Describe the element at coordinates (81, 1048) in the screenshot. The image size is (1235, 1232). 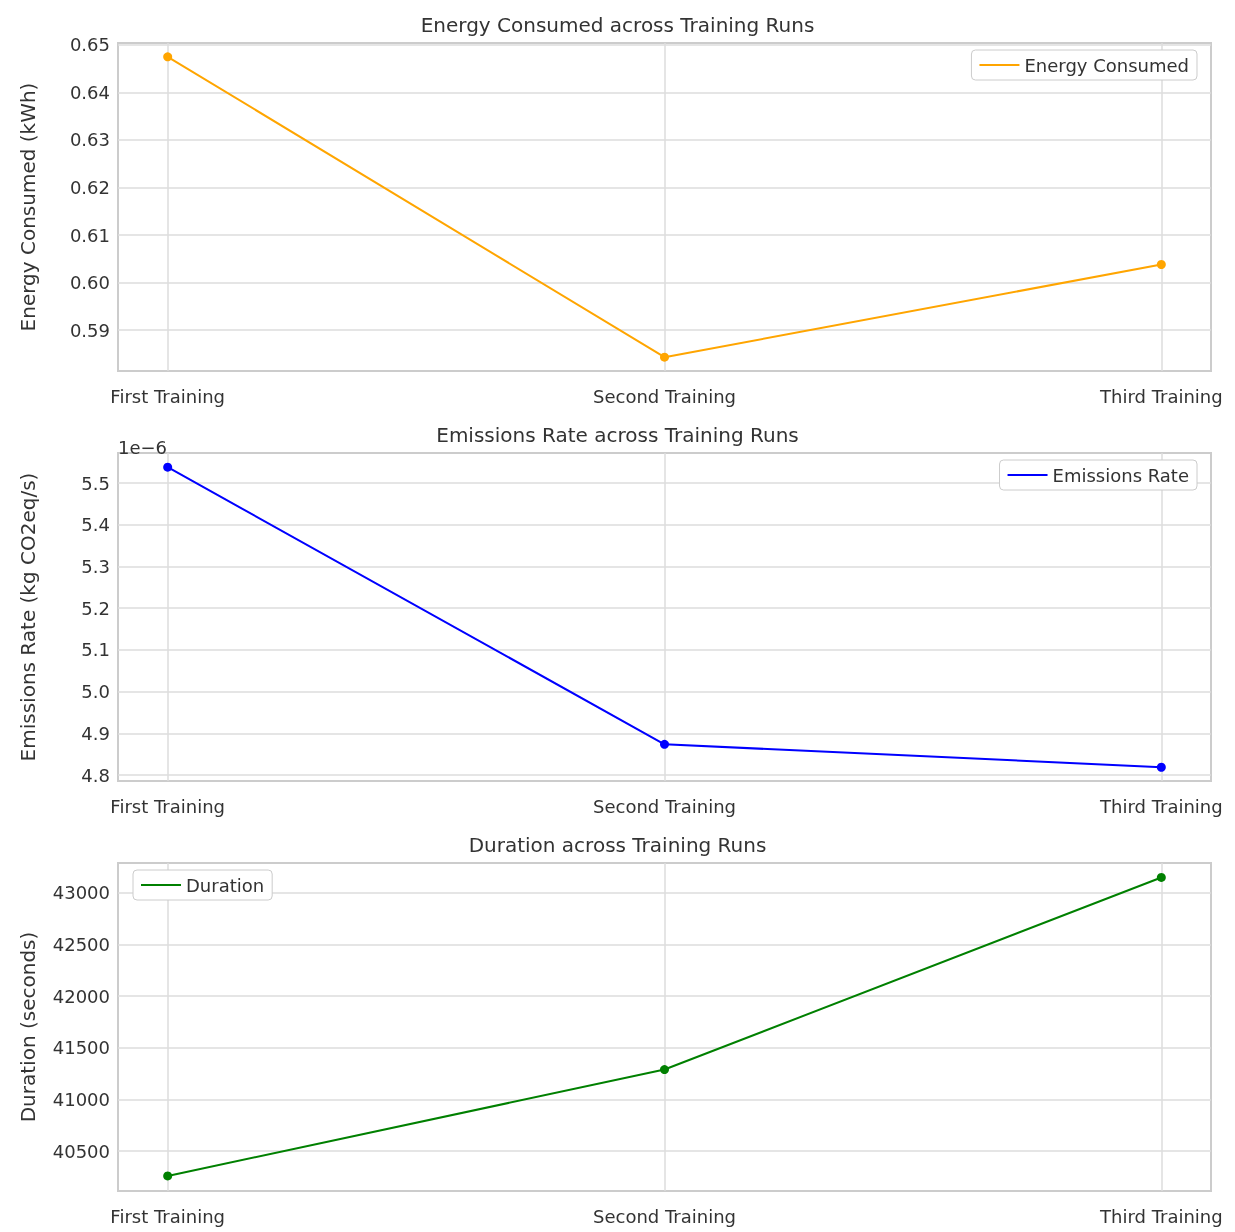
I see `y-tick-label: 41500` at that location.